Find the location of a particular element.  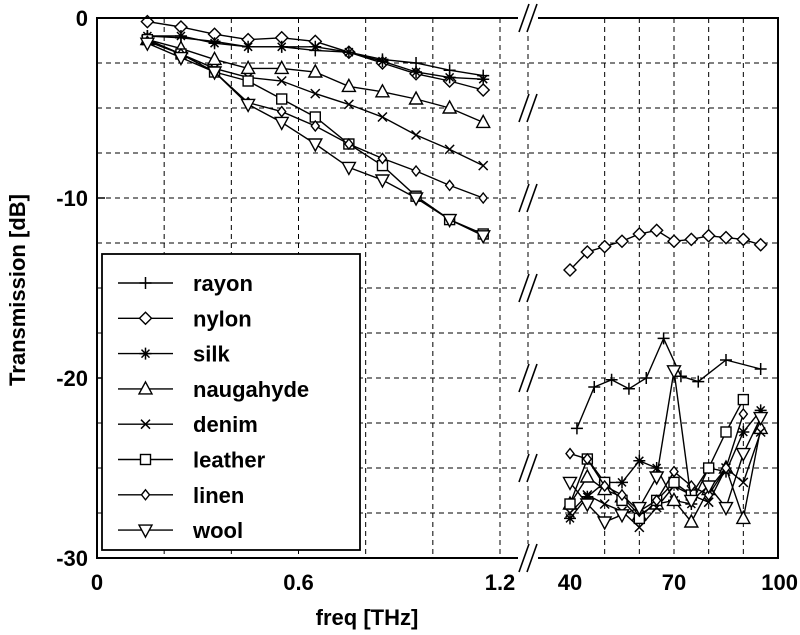

x-axis-label: freq [THz] is located at coordinates (367, 617).